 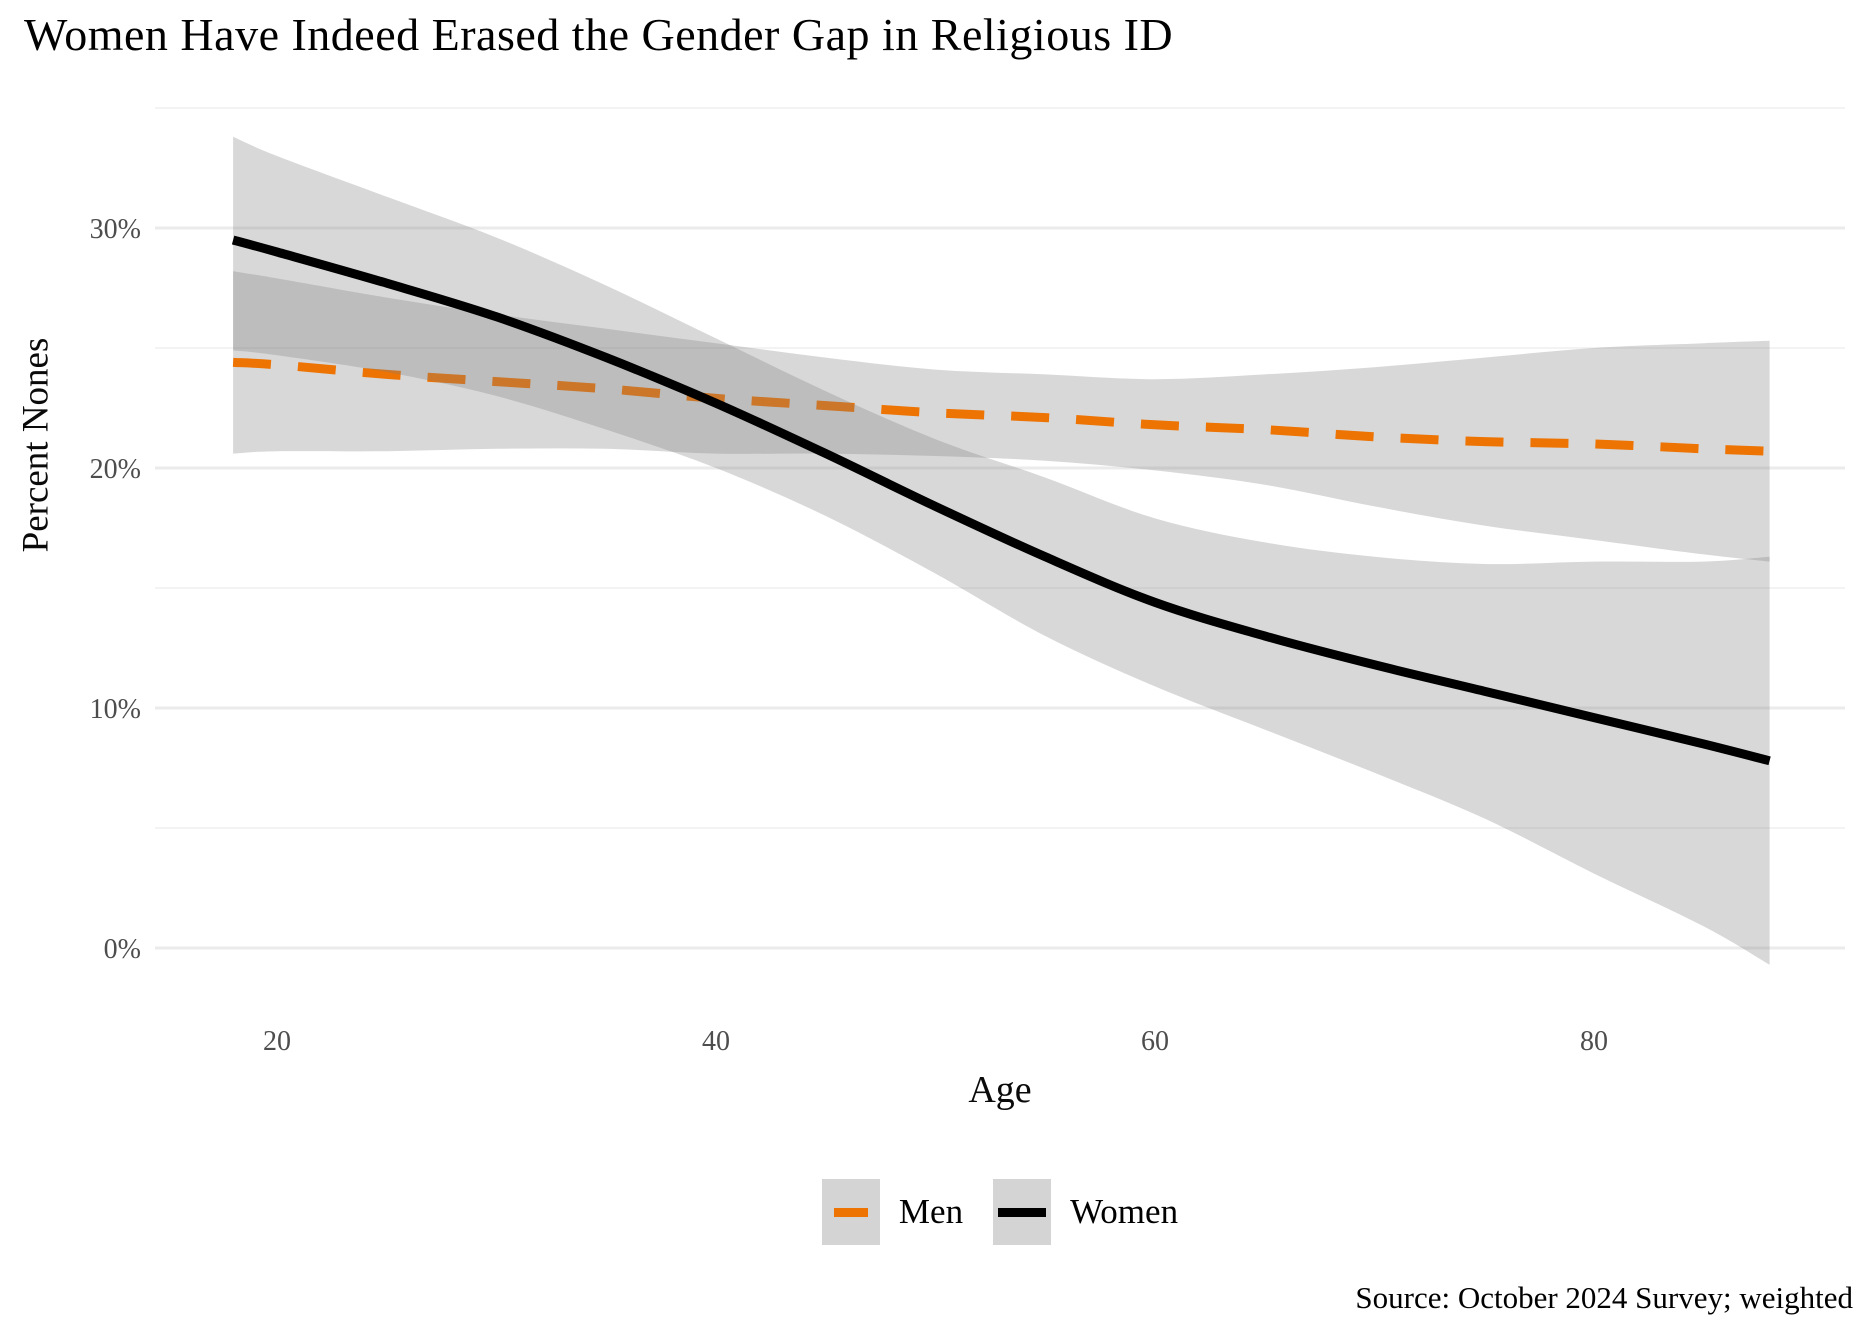 I want to click on legend-key-men, so click(x=850, y=1212).